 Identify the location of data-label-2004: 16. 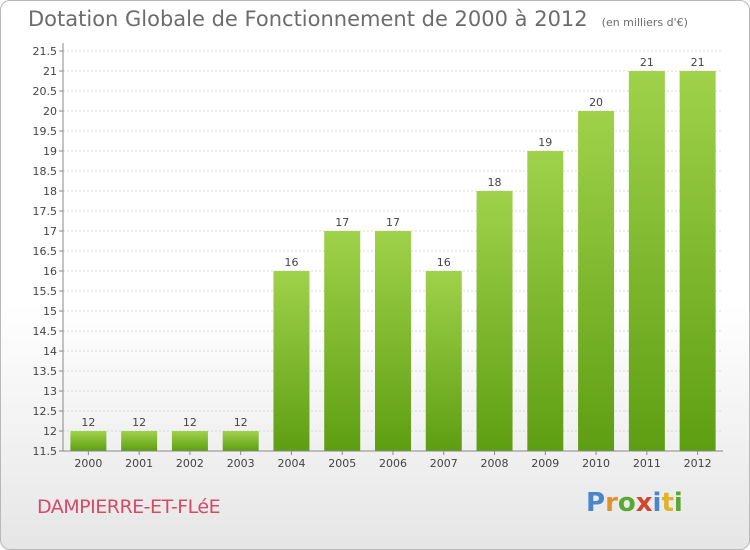
(291, 262).